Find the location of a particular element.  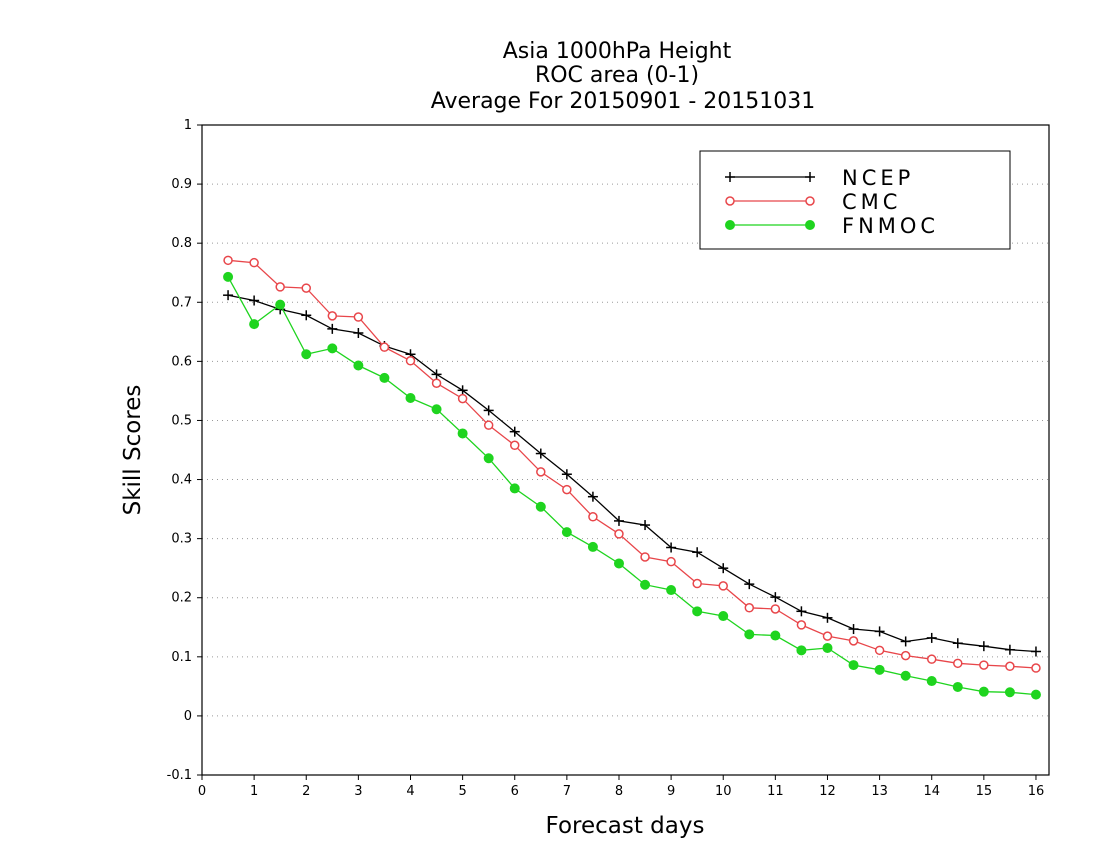

y-tick-label: -0.1 is located at coordinates (179, 775).